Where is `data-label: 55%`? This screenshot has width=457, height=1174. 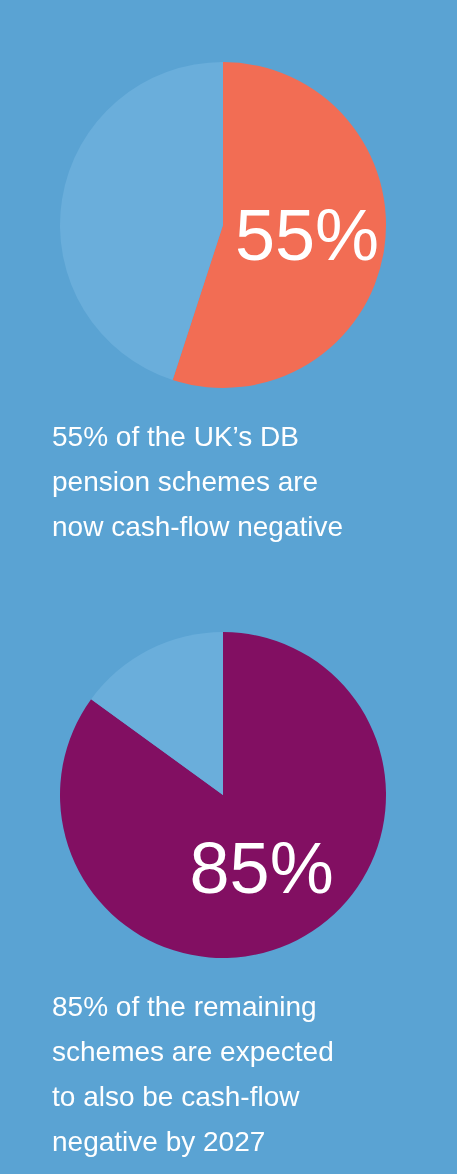
data-label: 55% is located at coordinates (307, 235).